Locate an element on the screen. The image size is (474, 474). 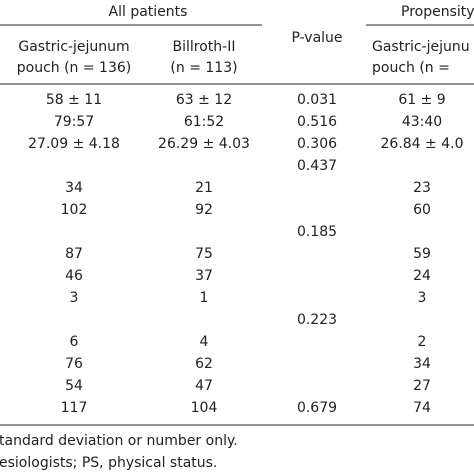
table-cell: 0.516 is located at coordinates (317, 122).